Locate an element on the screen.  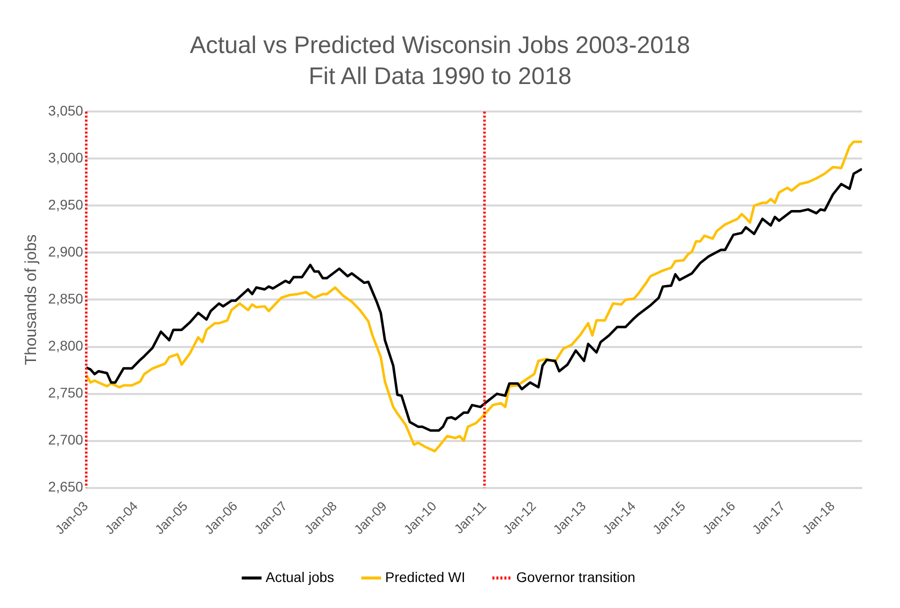
legend-label: Predicted WI is located at coordinates (425, 576).